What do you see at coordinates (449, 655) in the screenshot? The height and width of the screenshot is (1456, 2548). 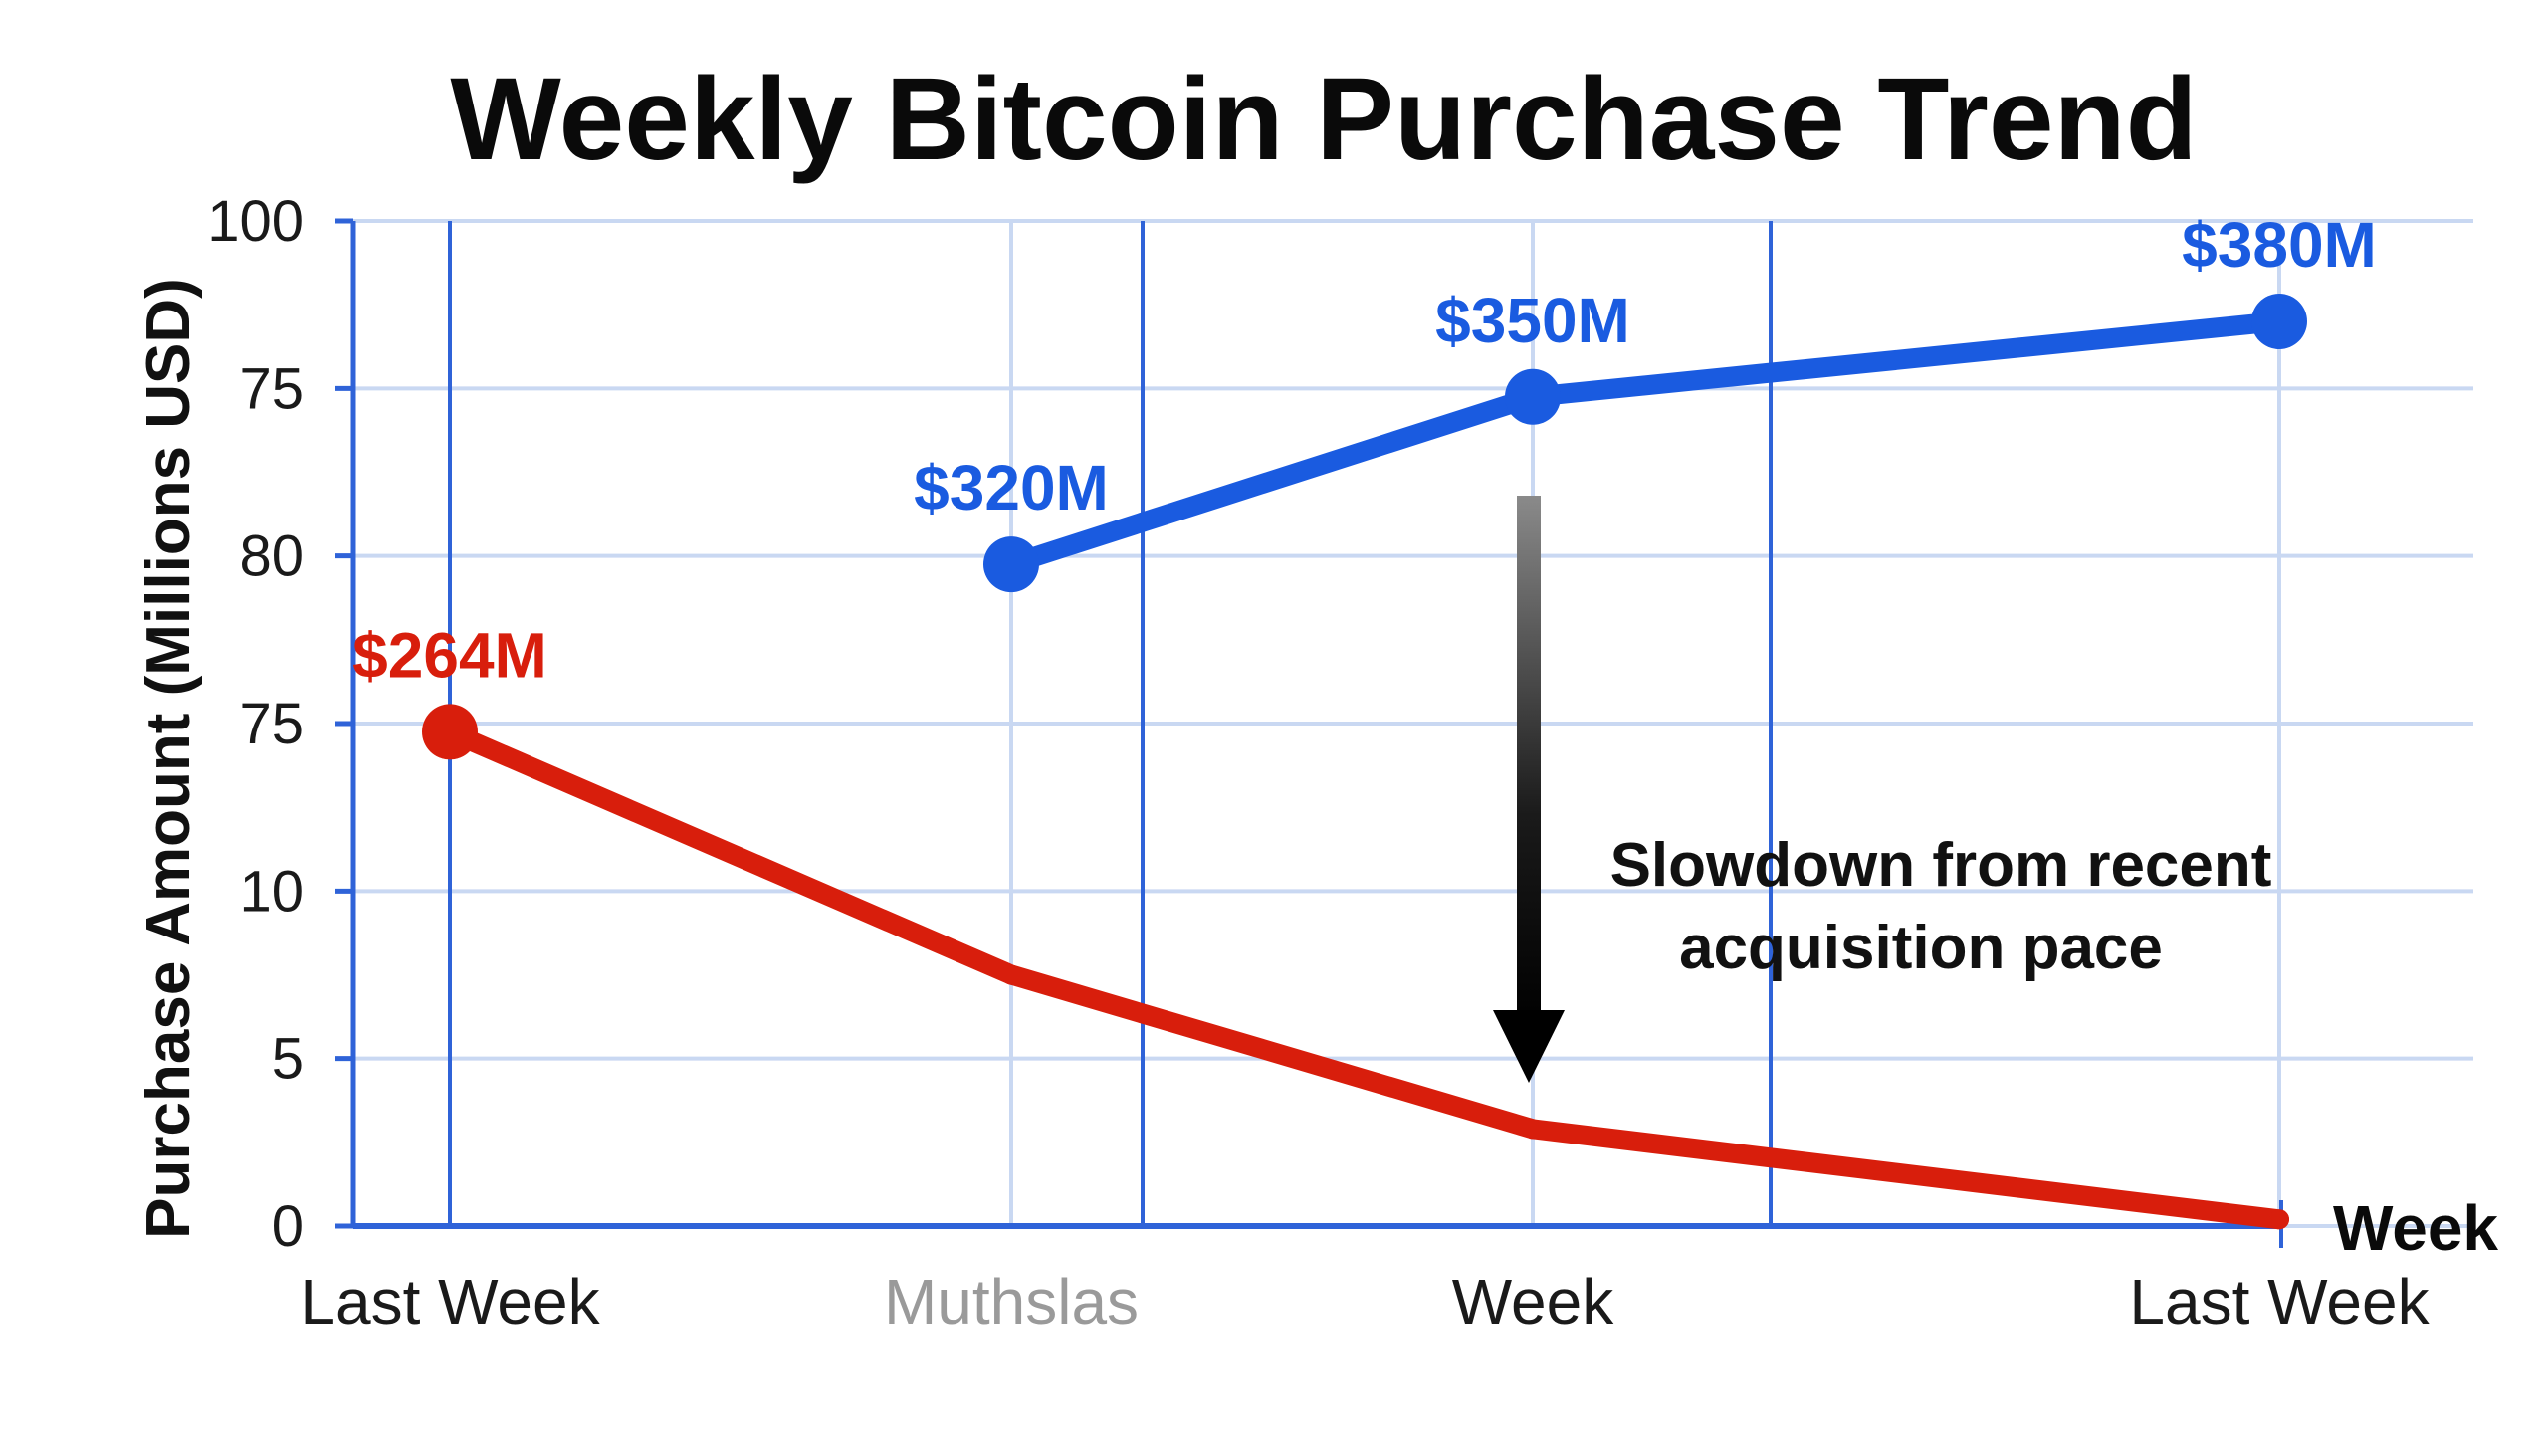 I see `data-label: $264M` at bounding box center [449, 655].